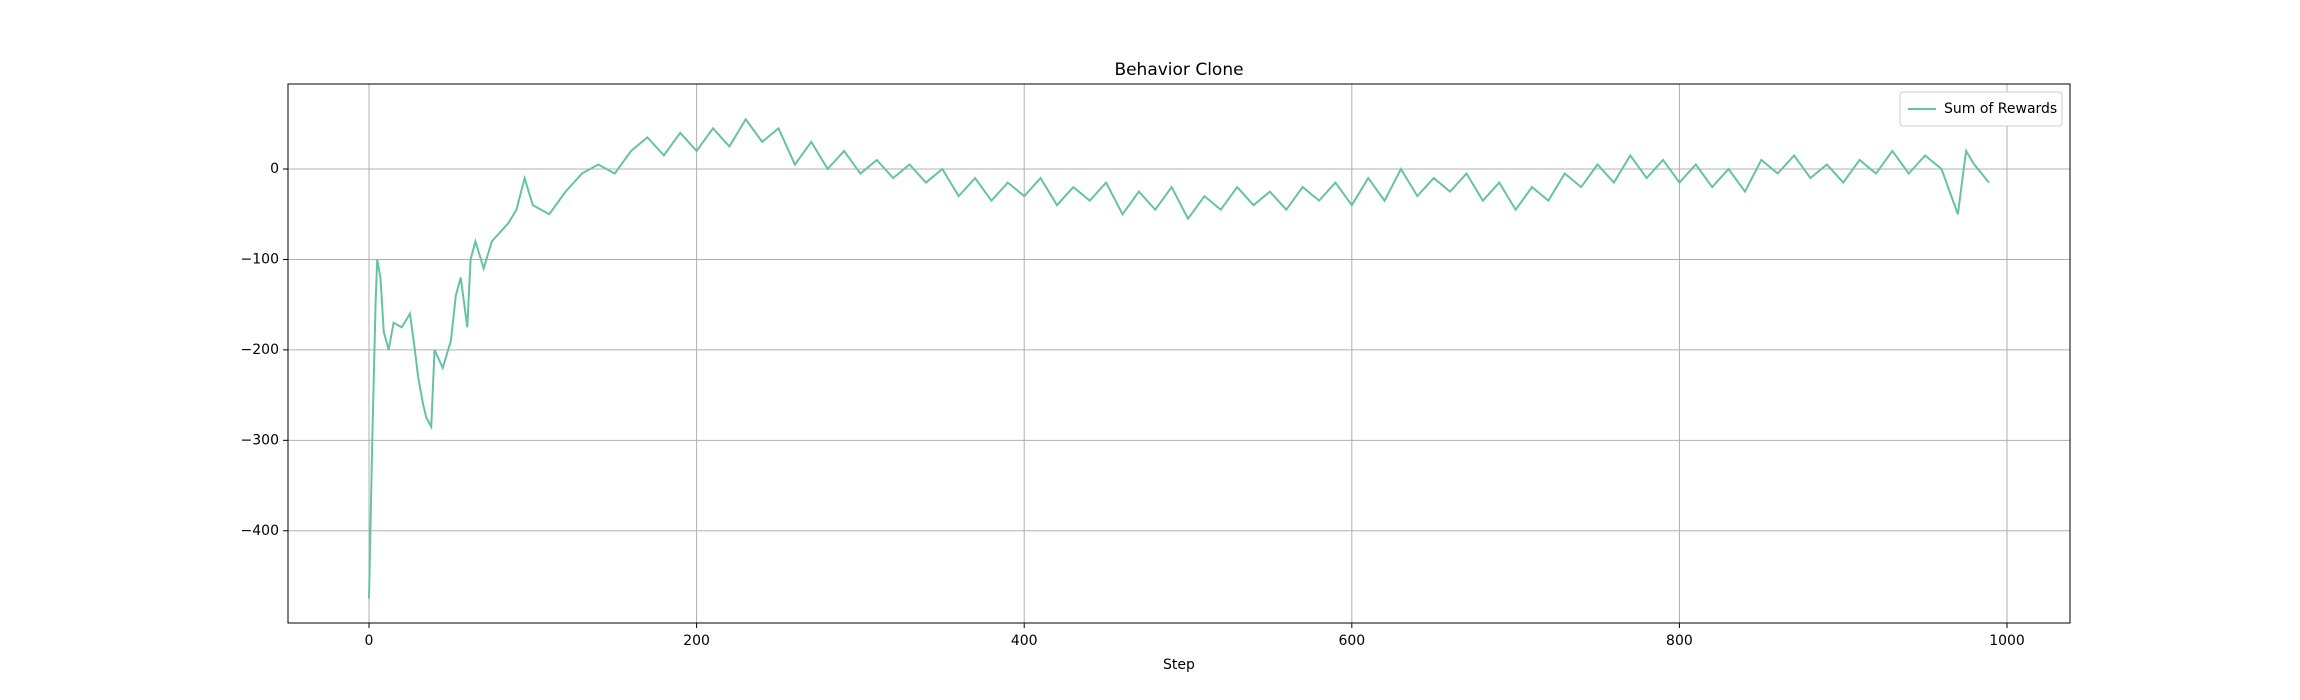 This screenshot has height=700, width=2300. Describe the element at coordinates (1179, 665) in the screenshot. I see `x-axis-label: Step` at that location.